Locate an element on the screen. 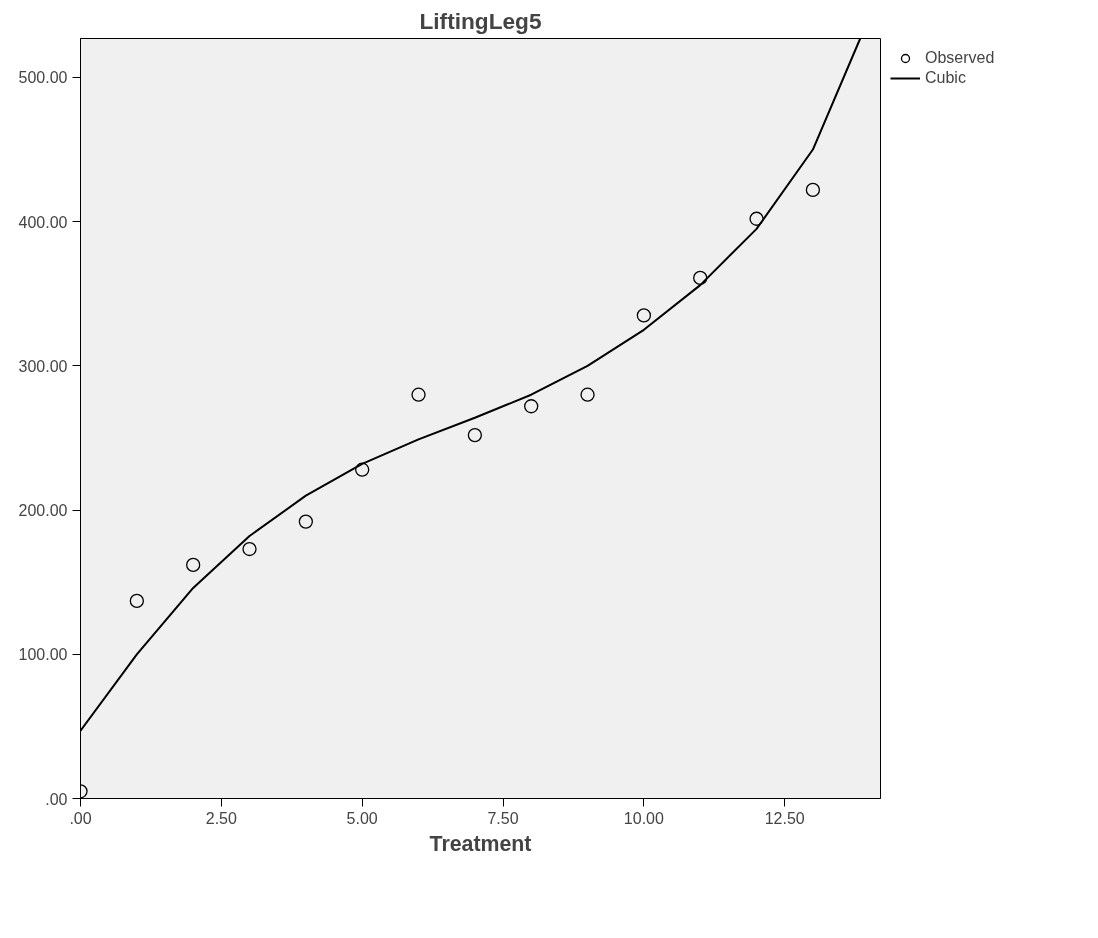  chart-title: LiftingLeg5 is located at coordinates (480, 20).